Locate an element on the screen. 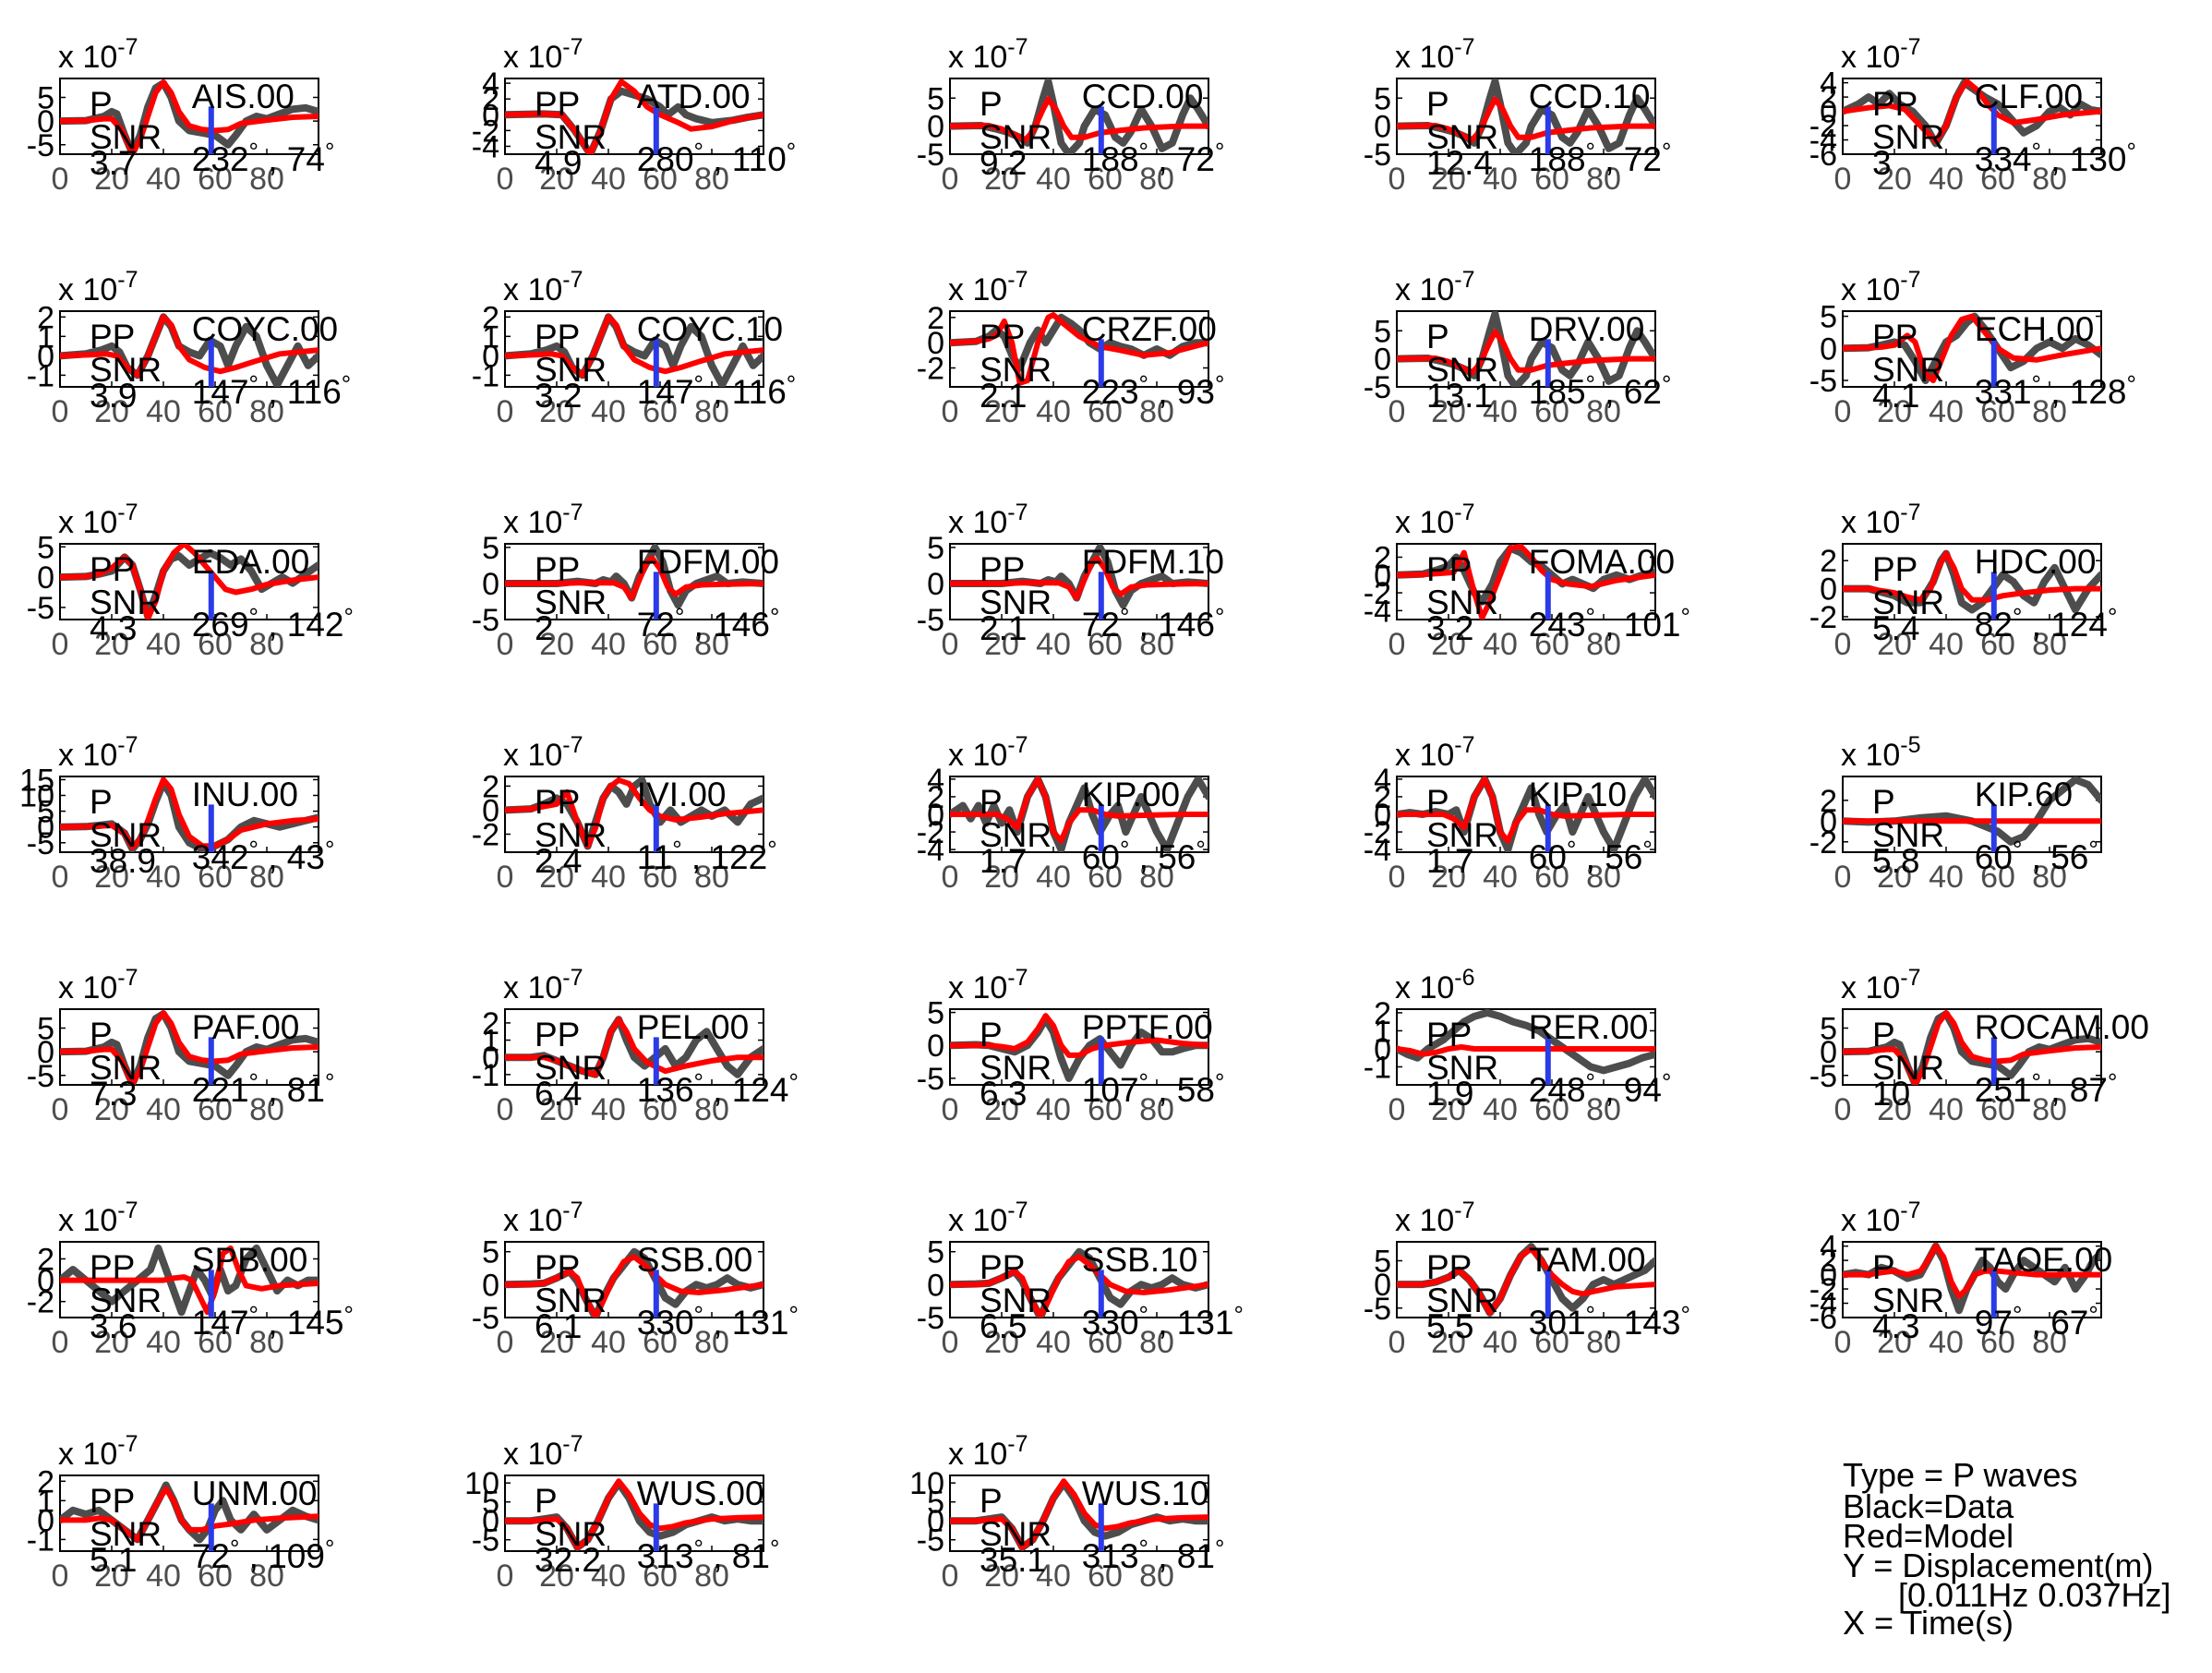 This screenshot has height=1673, width=2212. snr-value: 1.7 is located at coordinates (1003, 861).